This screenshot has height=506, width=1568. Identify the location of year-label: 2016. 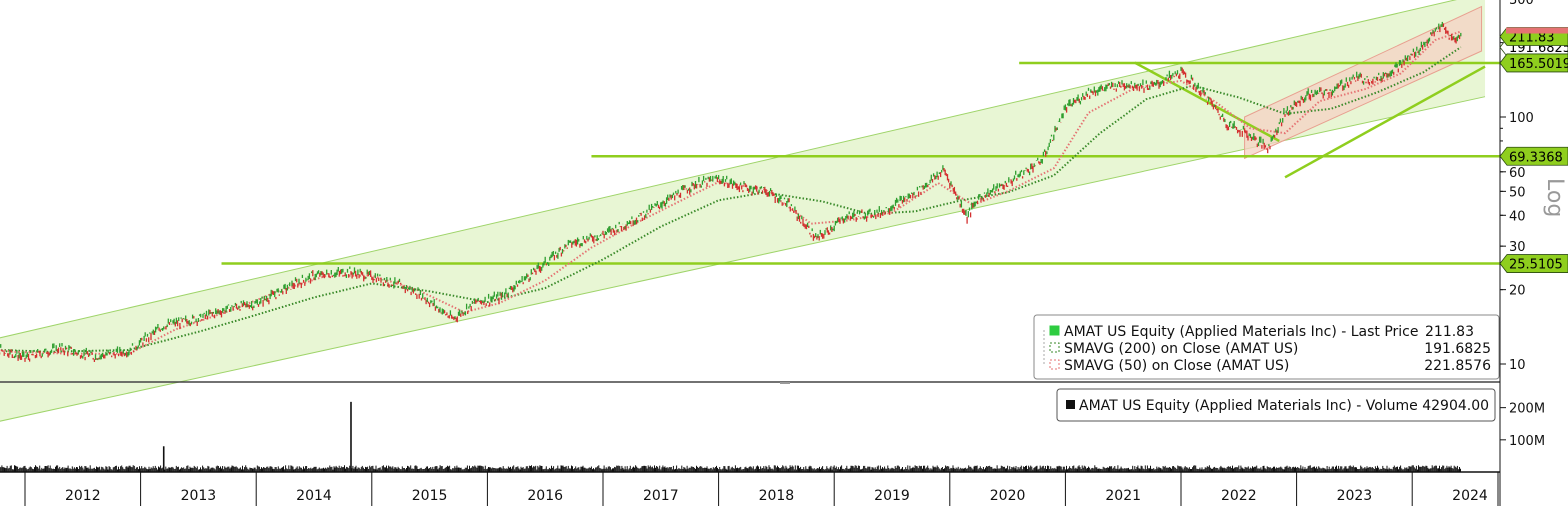
(545, 496).